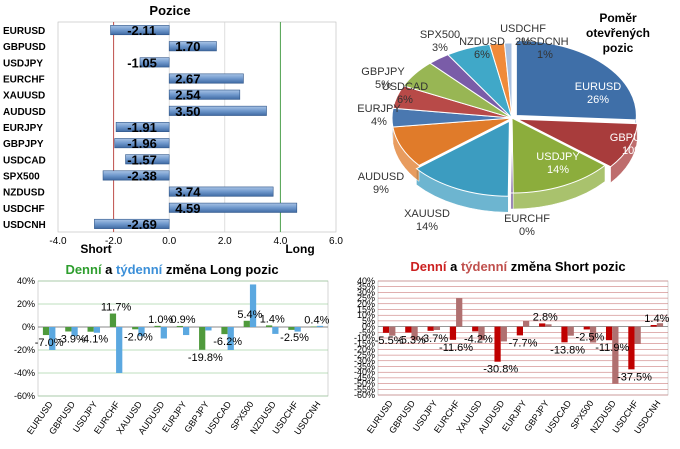 Image resolution: width=680 pixels, height=449 pixels. I want to click on c4-data-label-gbpjpy: 2.8%, so click(545, 317).